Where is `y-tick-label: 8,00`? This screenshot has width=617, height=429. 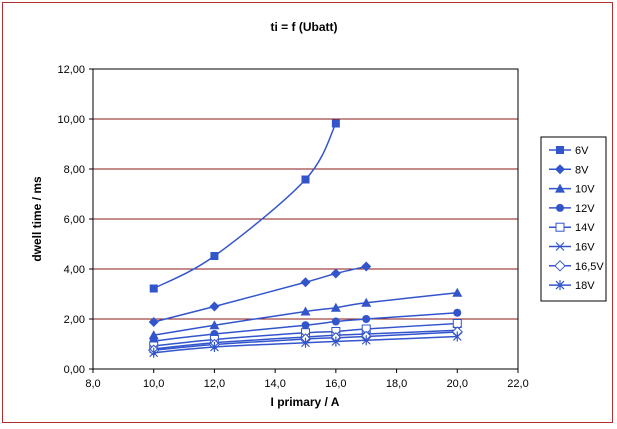 y-tick-label: 8,00 is located at coordinates (74, 170).